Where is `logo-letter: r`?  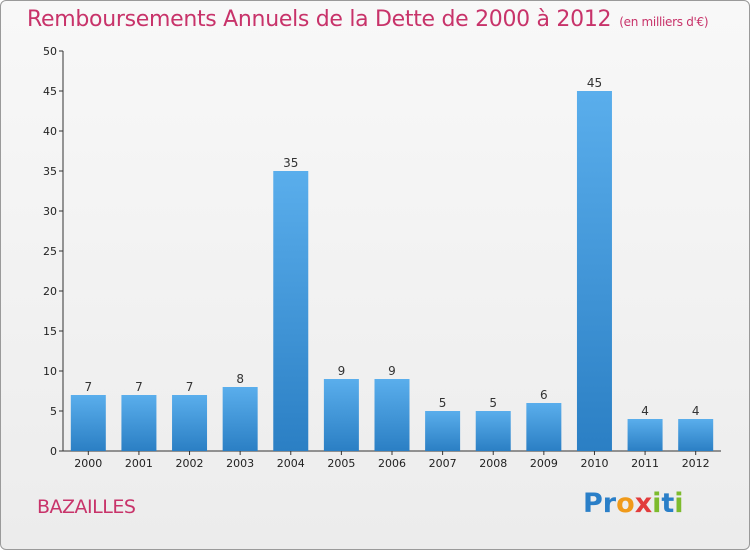
logo-letter: r is located at coordinates (609, 503).